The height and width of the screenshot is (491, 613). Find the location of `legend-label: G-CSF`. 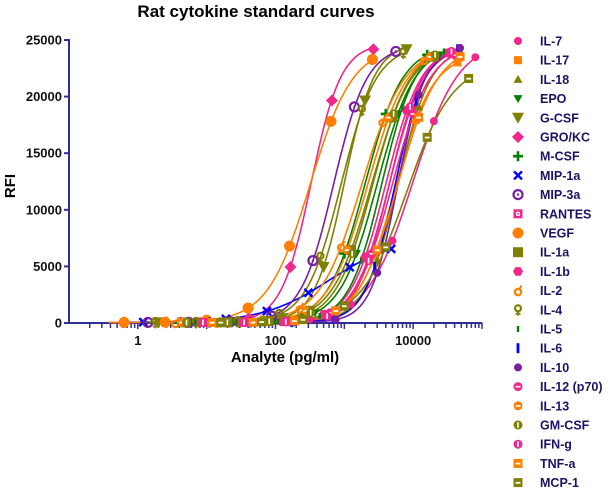

legend-label: G-CSF is located at coordinates (559, 118).